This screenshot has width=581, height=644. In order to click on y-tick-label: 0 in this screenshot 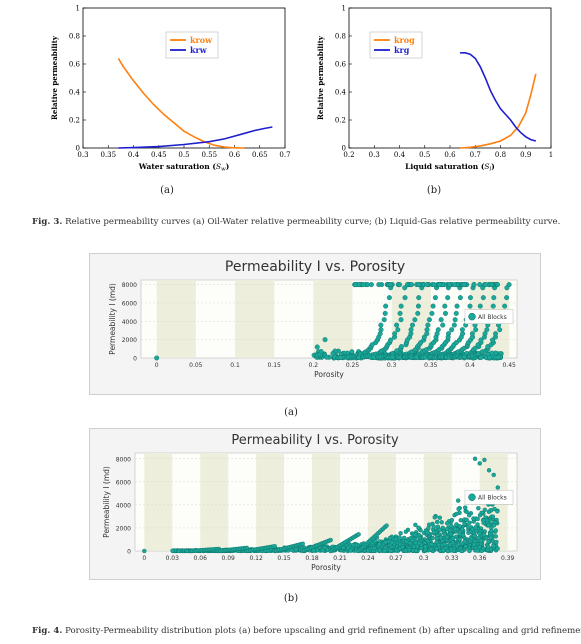, I will do `click(135, 359)`.